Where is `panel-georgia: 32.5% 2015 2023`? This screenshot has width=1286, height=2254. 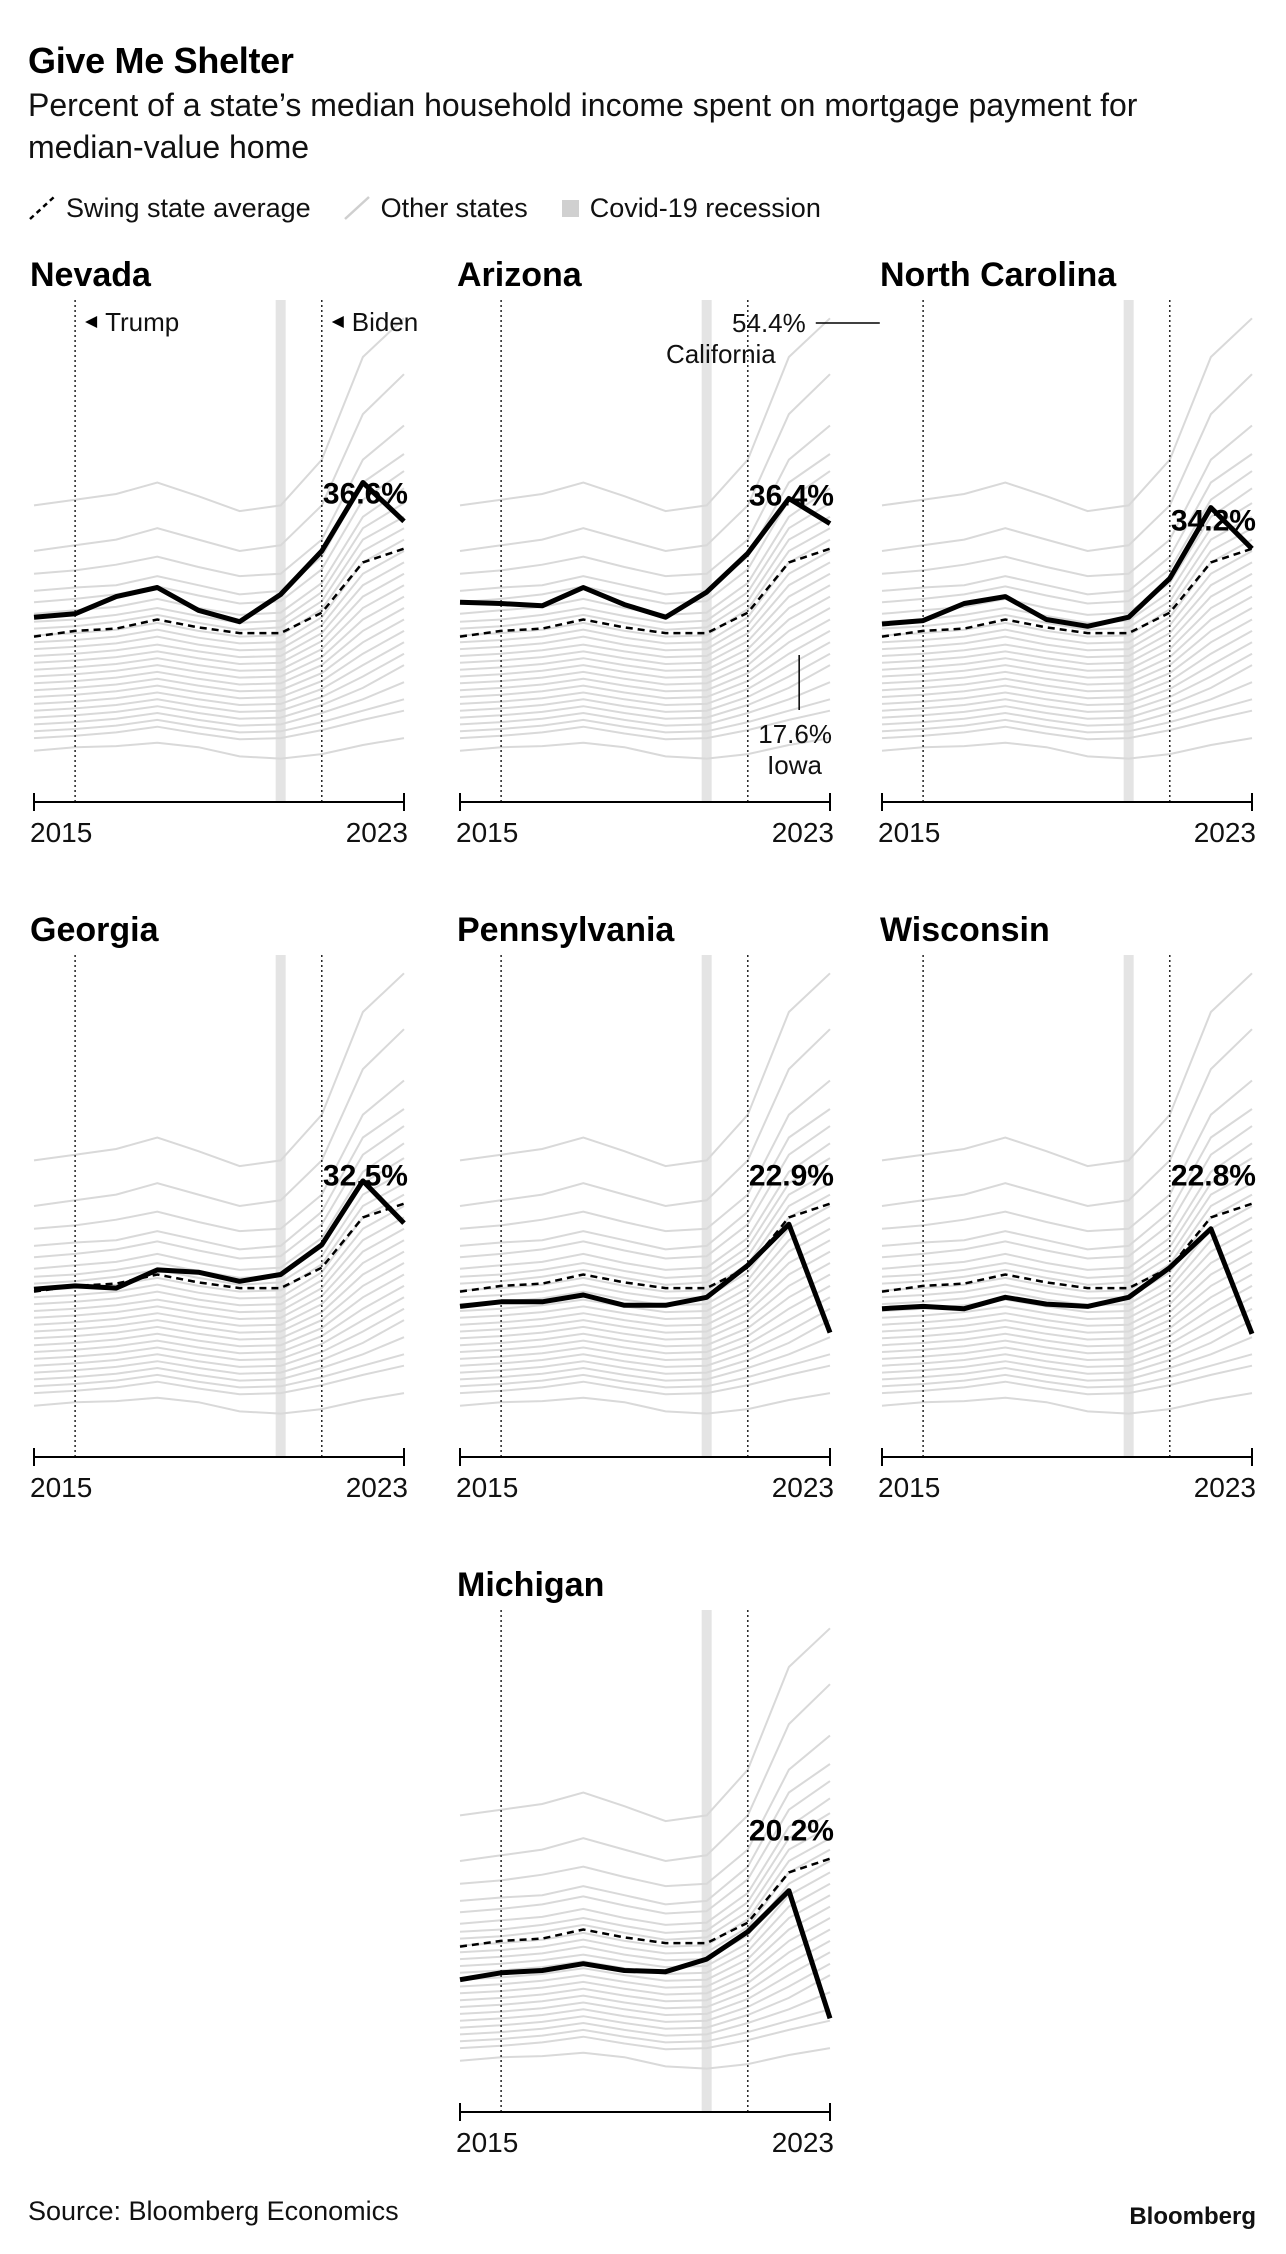
panel-georgia: 32.5% 2015 2023 is located at coordinates (219, 1229).